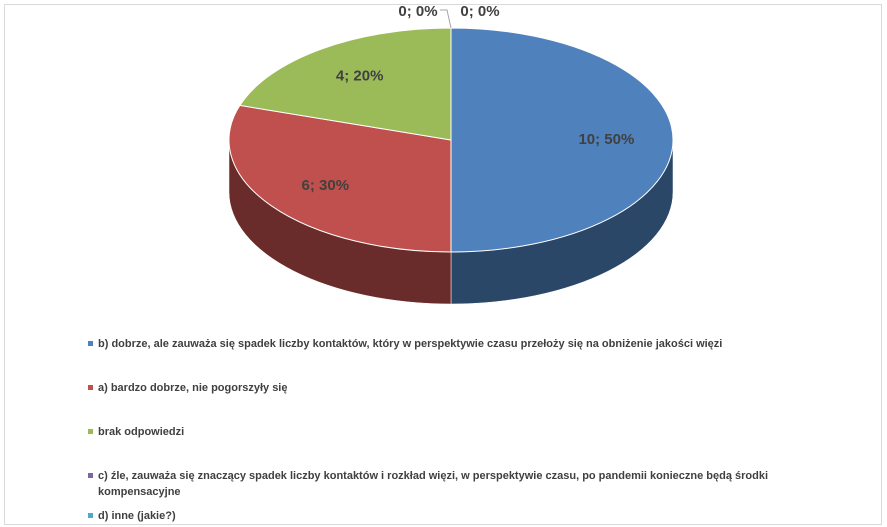  Describe the element at coordinates (463, 432) in the screenshot. I see `legend-item: brak odpowiedzi` at that location.